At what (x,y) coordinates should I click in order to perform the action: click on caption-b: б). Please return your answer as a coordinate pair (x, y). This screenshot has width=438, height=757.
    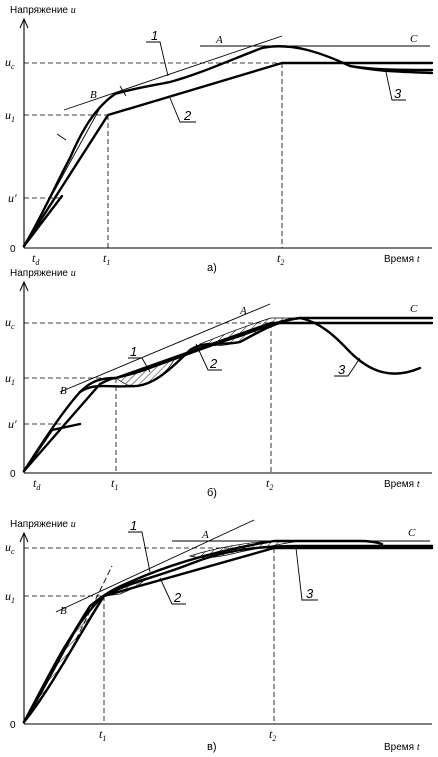
    Looking at the image, I should click on (212, 493).